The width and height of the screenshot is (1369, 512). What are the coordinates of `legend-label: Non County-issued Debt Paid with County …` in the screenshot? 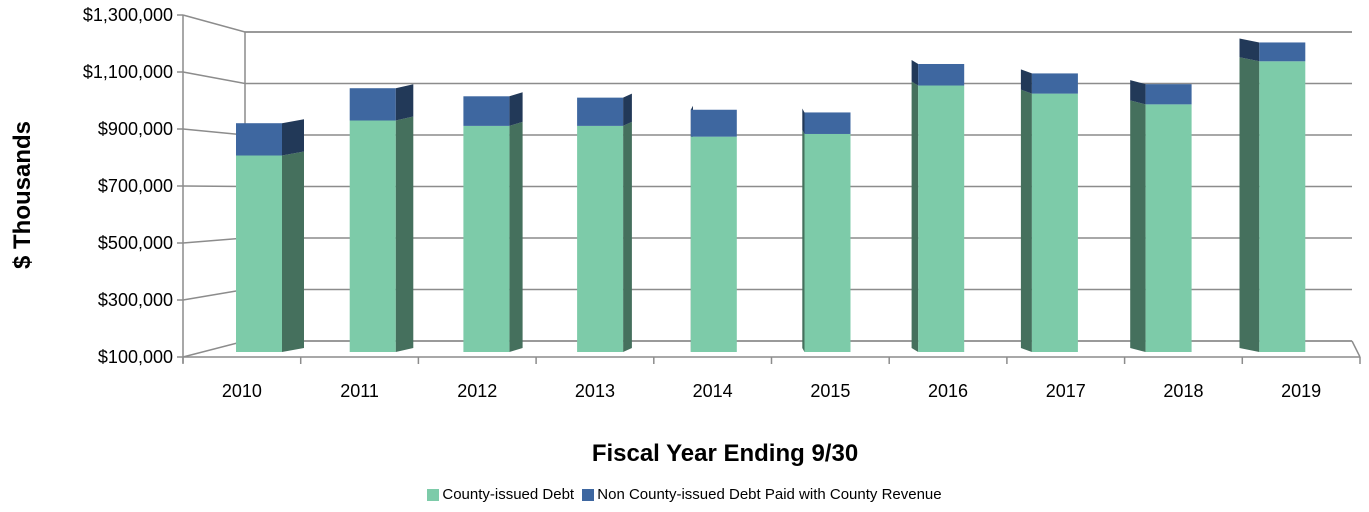 It's located at (769, 494).